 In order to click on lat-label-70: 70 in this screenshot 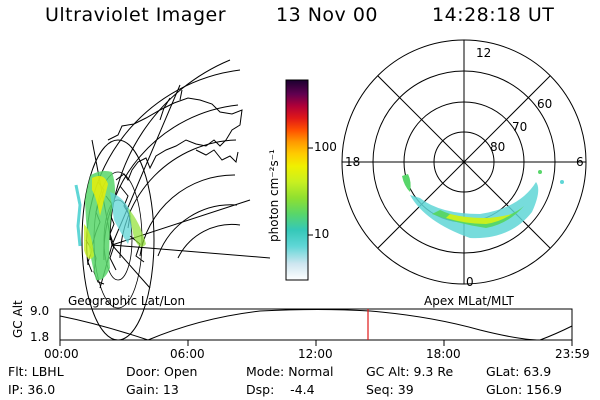, I will do `click(520, 127)`.